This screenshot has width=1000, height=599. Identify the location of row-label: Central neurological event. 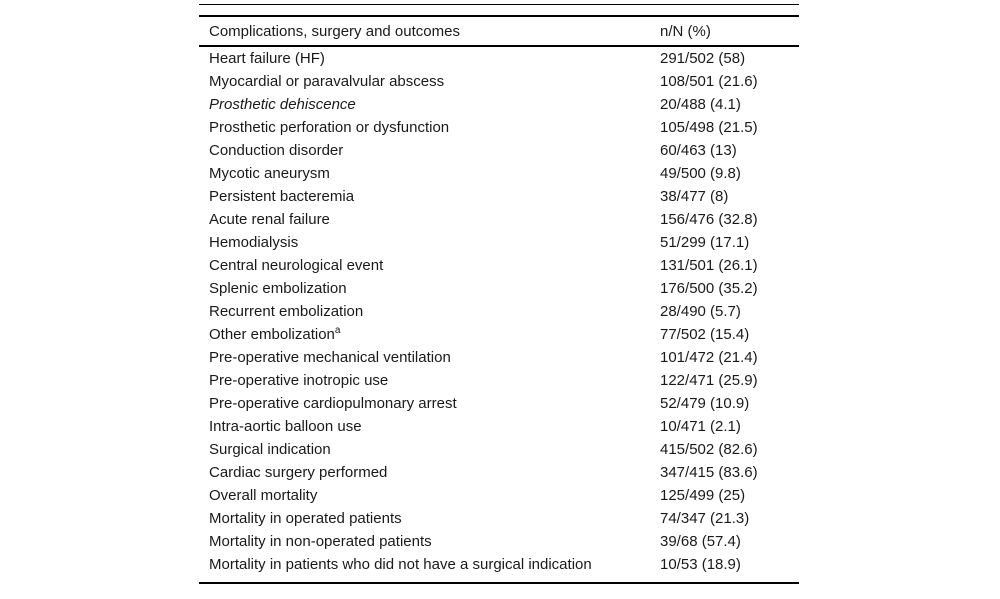
(296, 265).